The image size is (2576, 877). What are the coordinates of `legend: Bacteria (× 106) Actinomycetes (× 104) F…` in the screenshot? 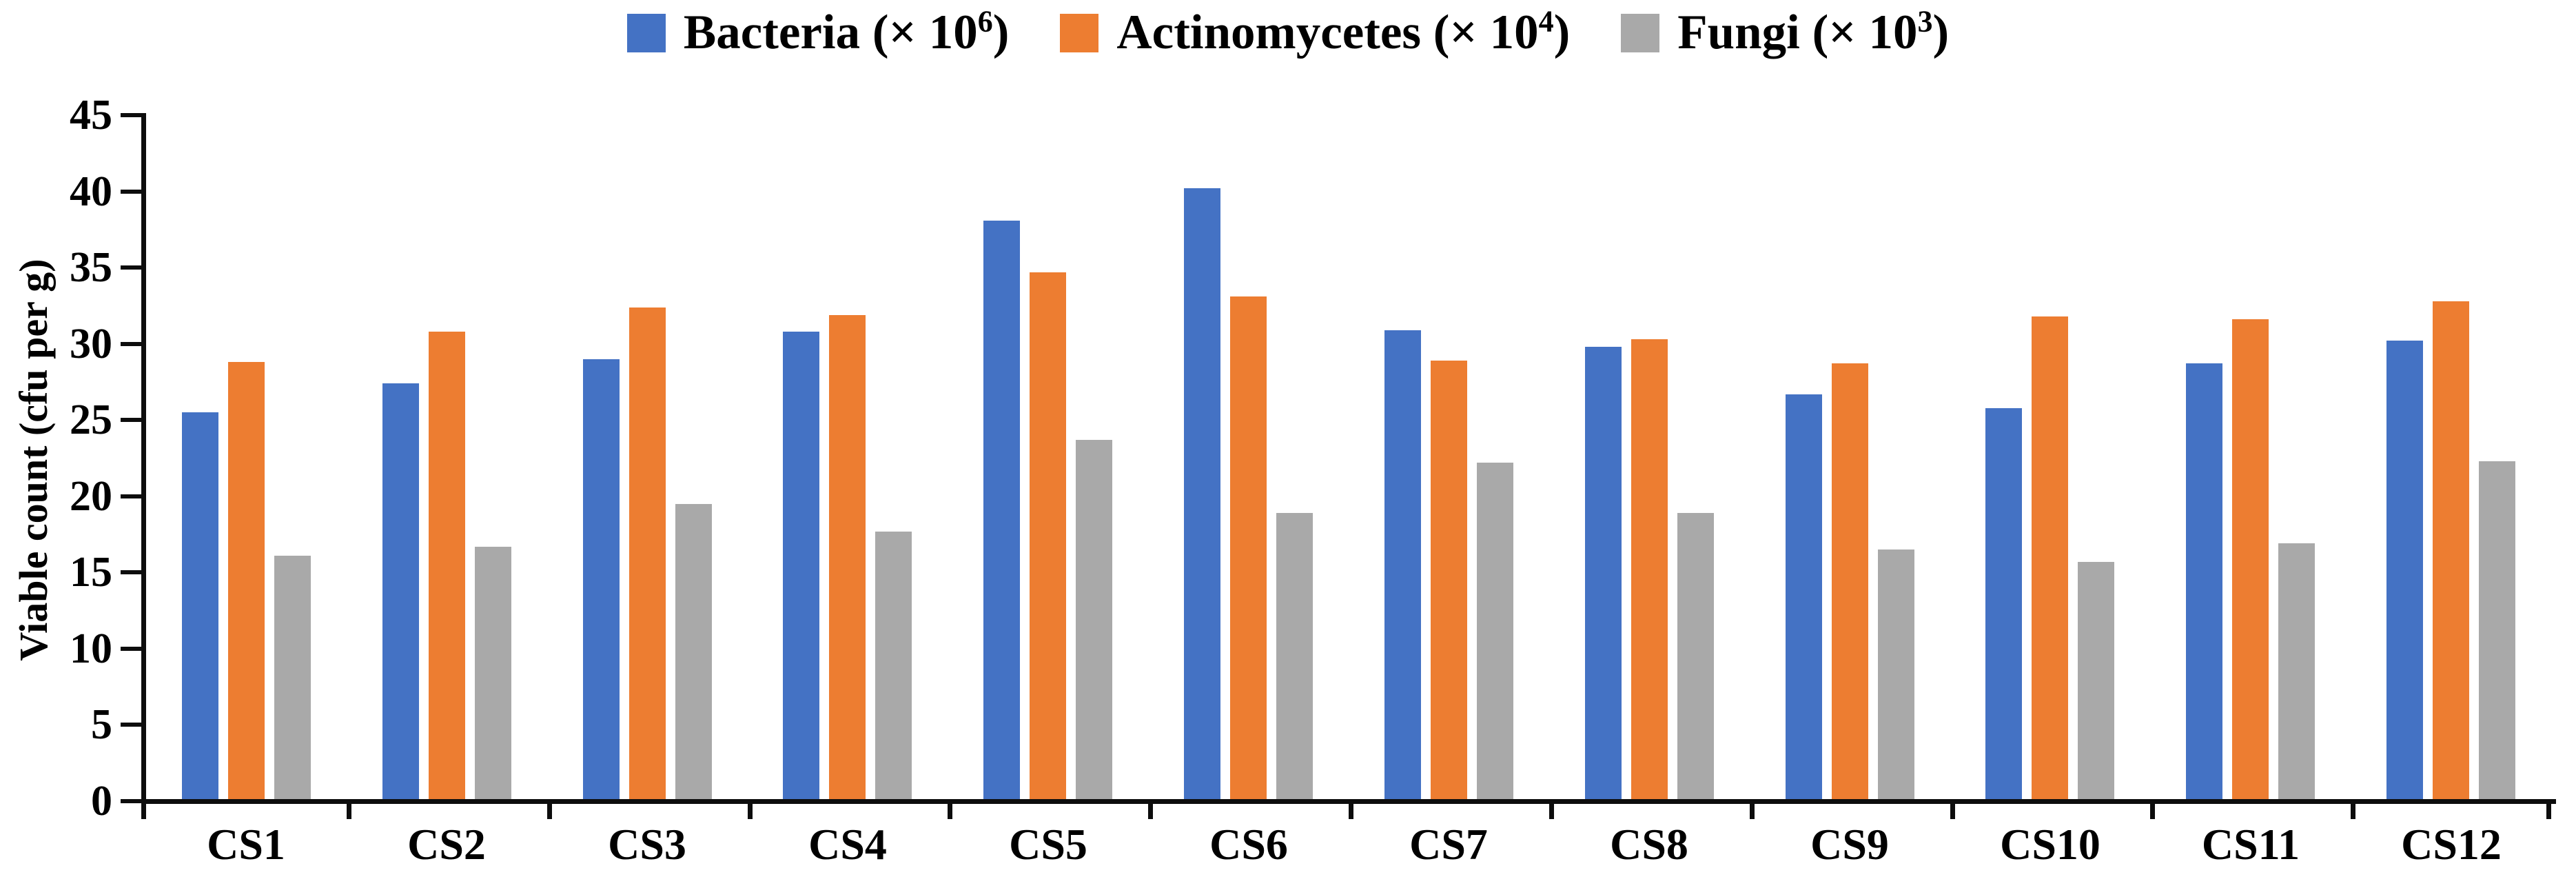 It's located at (1288, 32).